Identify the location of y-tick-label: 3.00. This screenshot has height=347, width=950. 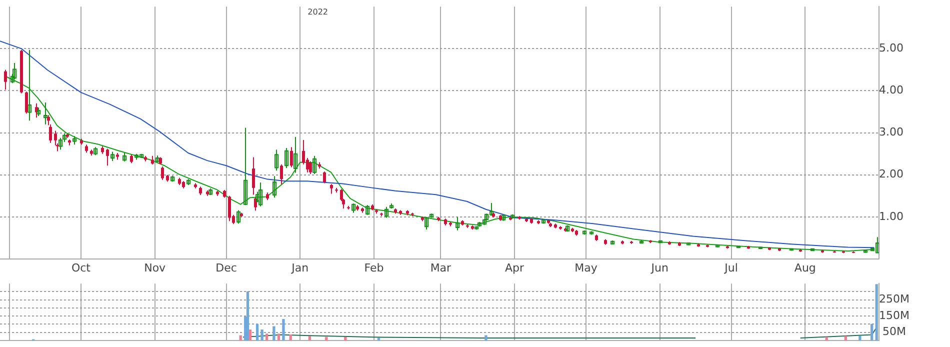
(891, 132).